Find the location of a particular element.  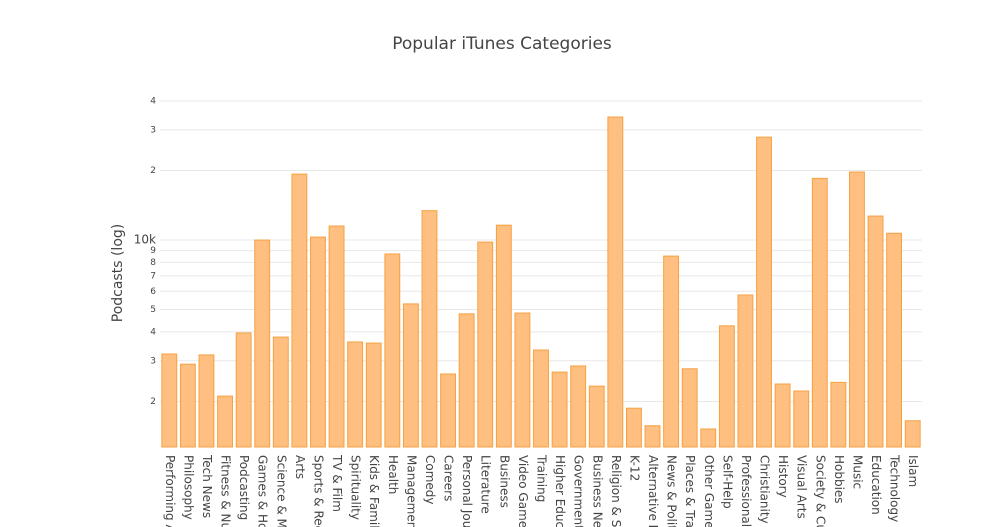

x-tick-label: Science & Medicine is located at coordinates (281, 491).